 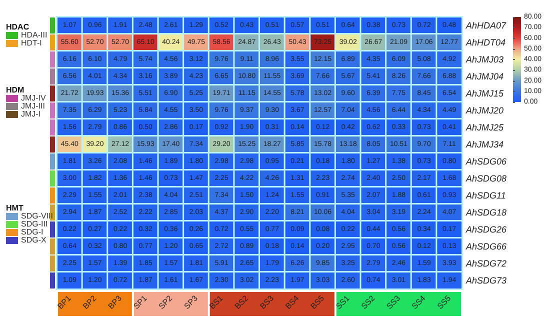 What do you see at coordinates (31, 114) in the screenshot?
I see `text: JMJ-I` at bounding box center [31, 114].